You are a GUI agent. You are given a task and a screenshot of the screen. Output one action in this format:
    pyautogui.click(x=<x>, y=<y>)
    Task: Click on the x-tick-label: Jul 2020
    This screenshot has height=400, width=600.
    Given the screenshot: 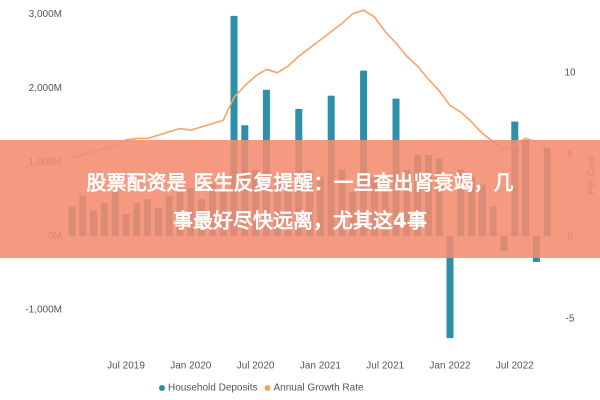 What is the action you would take?
    pyautogui.click(x=256, y=366)
    